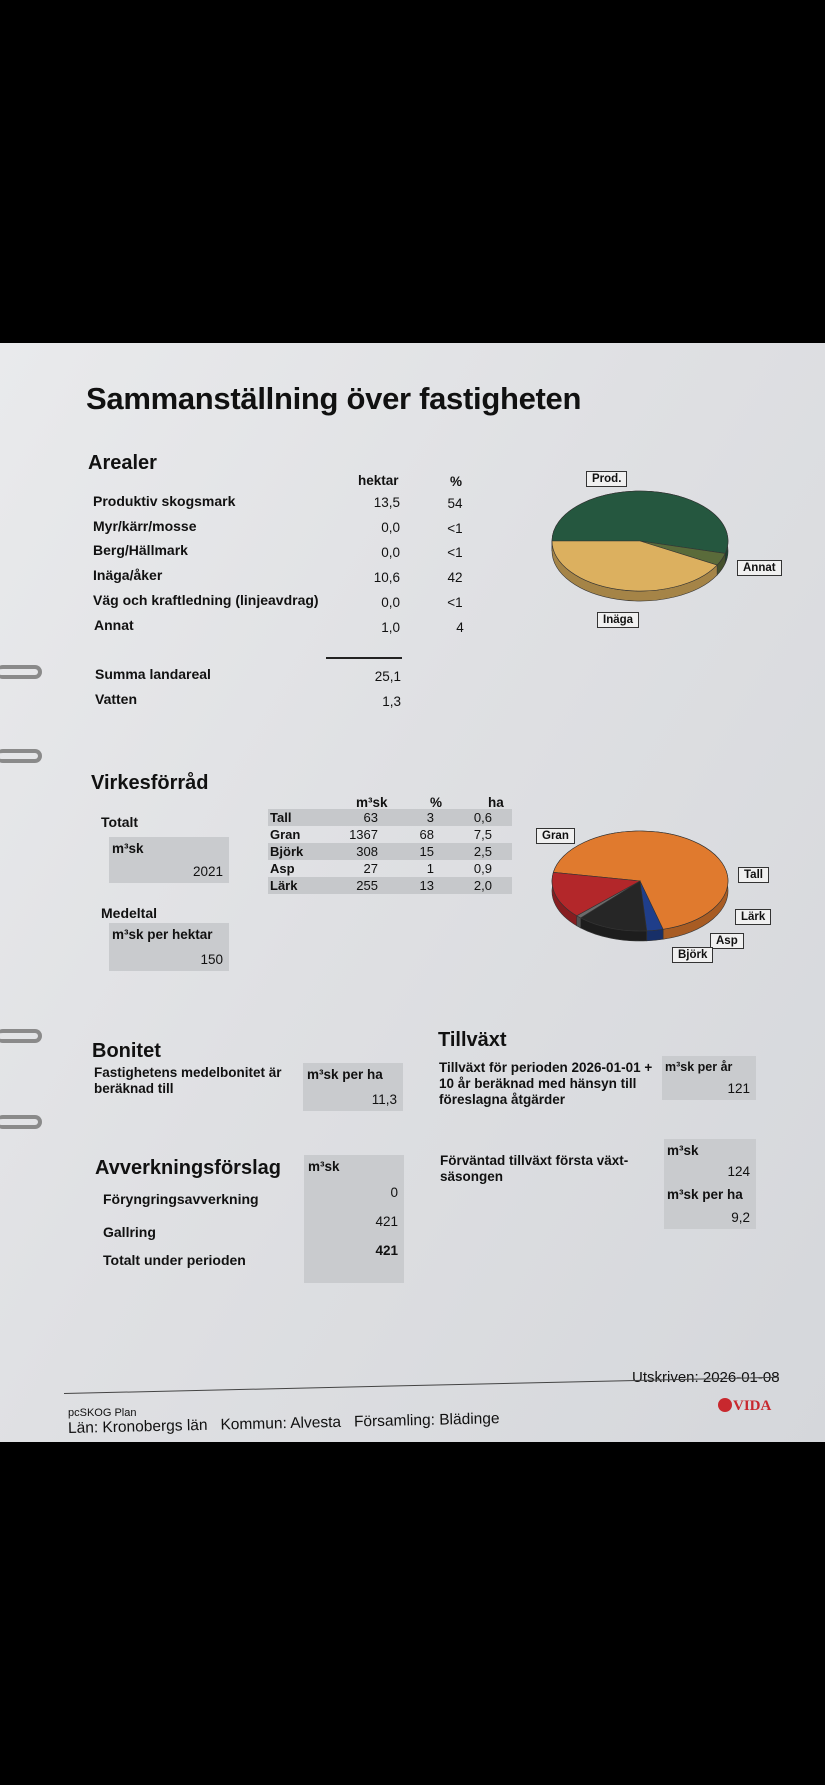  Describe the element at coordinates (116, 699) in the screenshot. I see `vatten-label: Vatten` at that location.